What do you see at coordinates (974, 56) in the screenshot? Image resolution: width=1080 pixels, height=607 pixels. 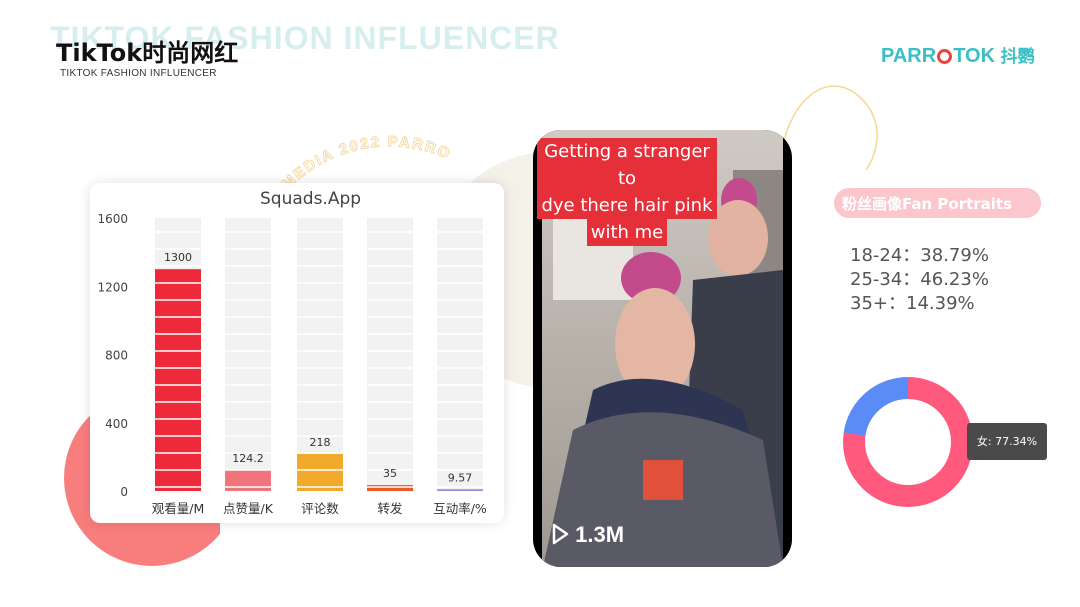 I see `logo-text-right: TOK` at bounding box center [974, 56].